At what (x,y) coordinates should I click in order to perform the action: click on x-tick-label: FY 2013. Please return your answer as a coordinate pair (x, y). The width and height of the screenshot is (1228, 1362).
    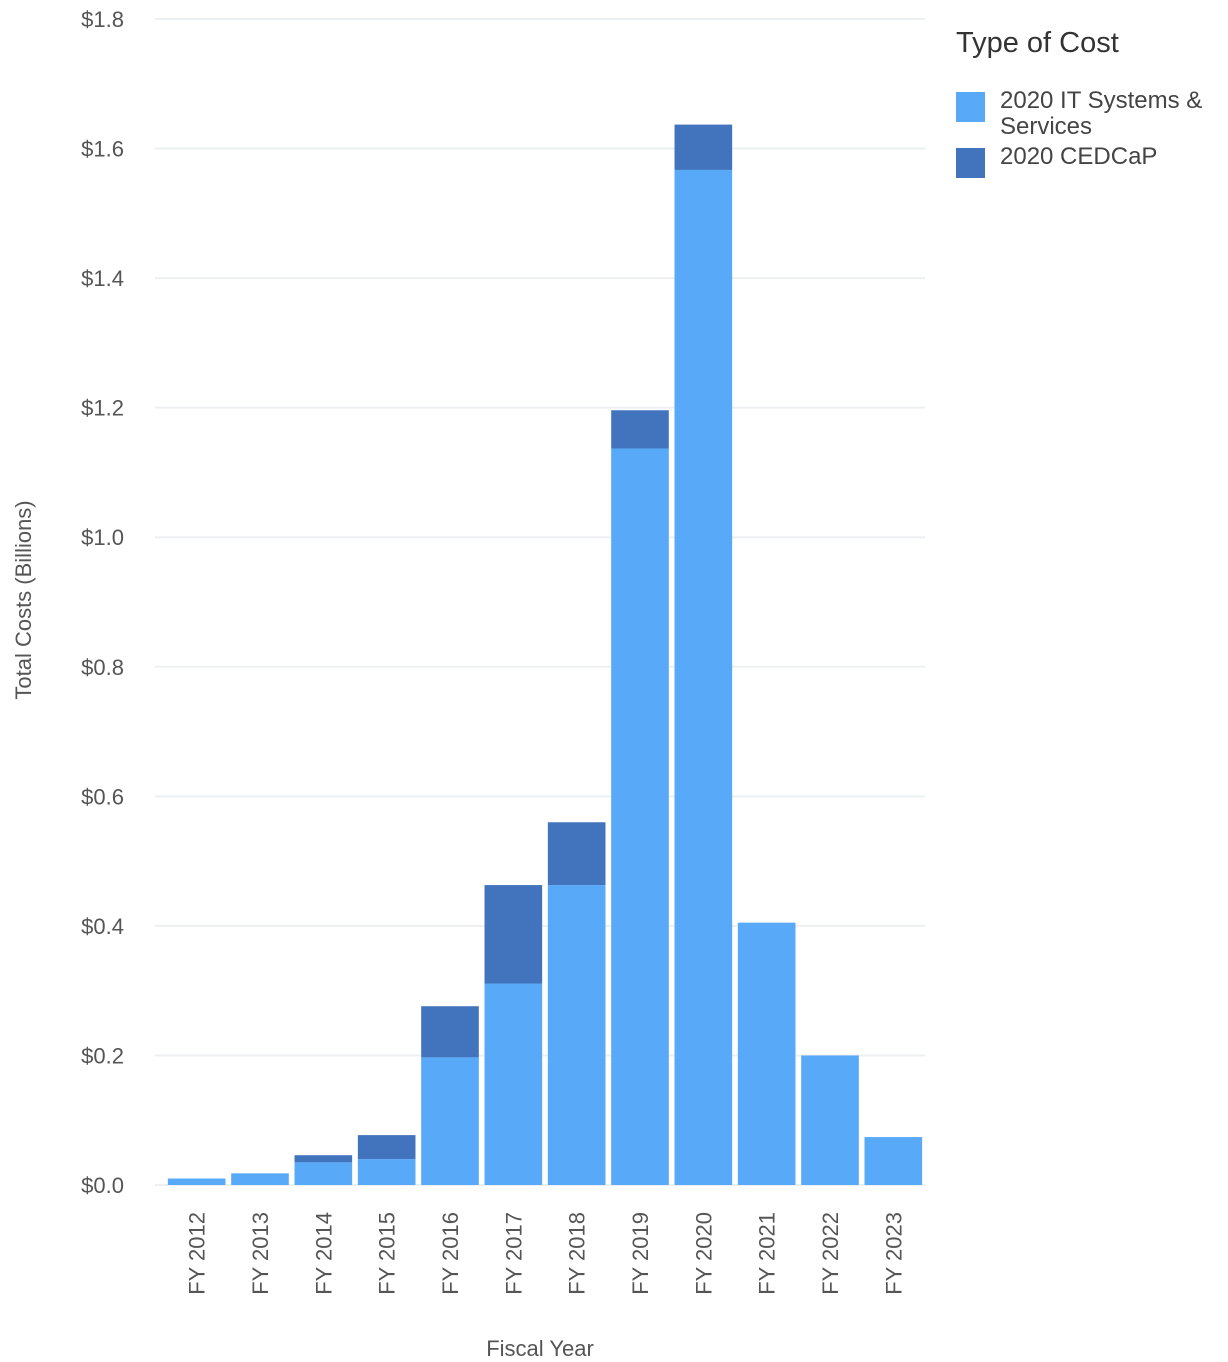
    Looking at the image, I should click on (260, 1253).